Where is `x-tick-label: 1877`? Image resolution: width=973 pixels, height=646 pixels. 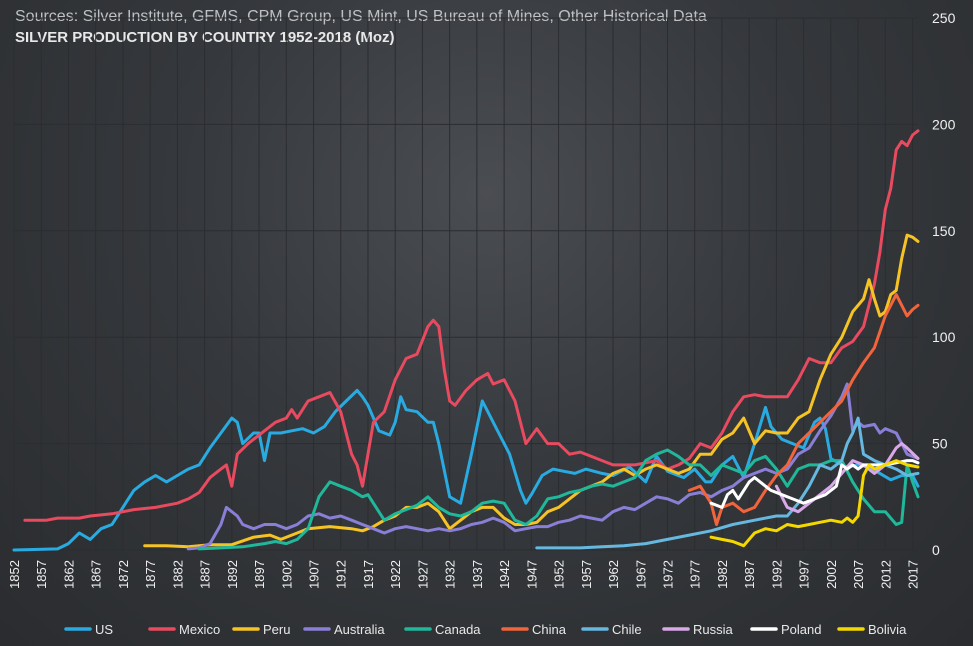 x-tick-label: 1877 is located at coordinates (150, 574).